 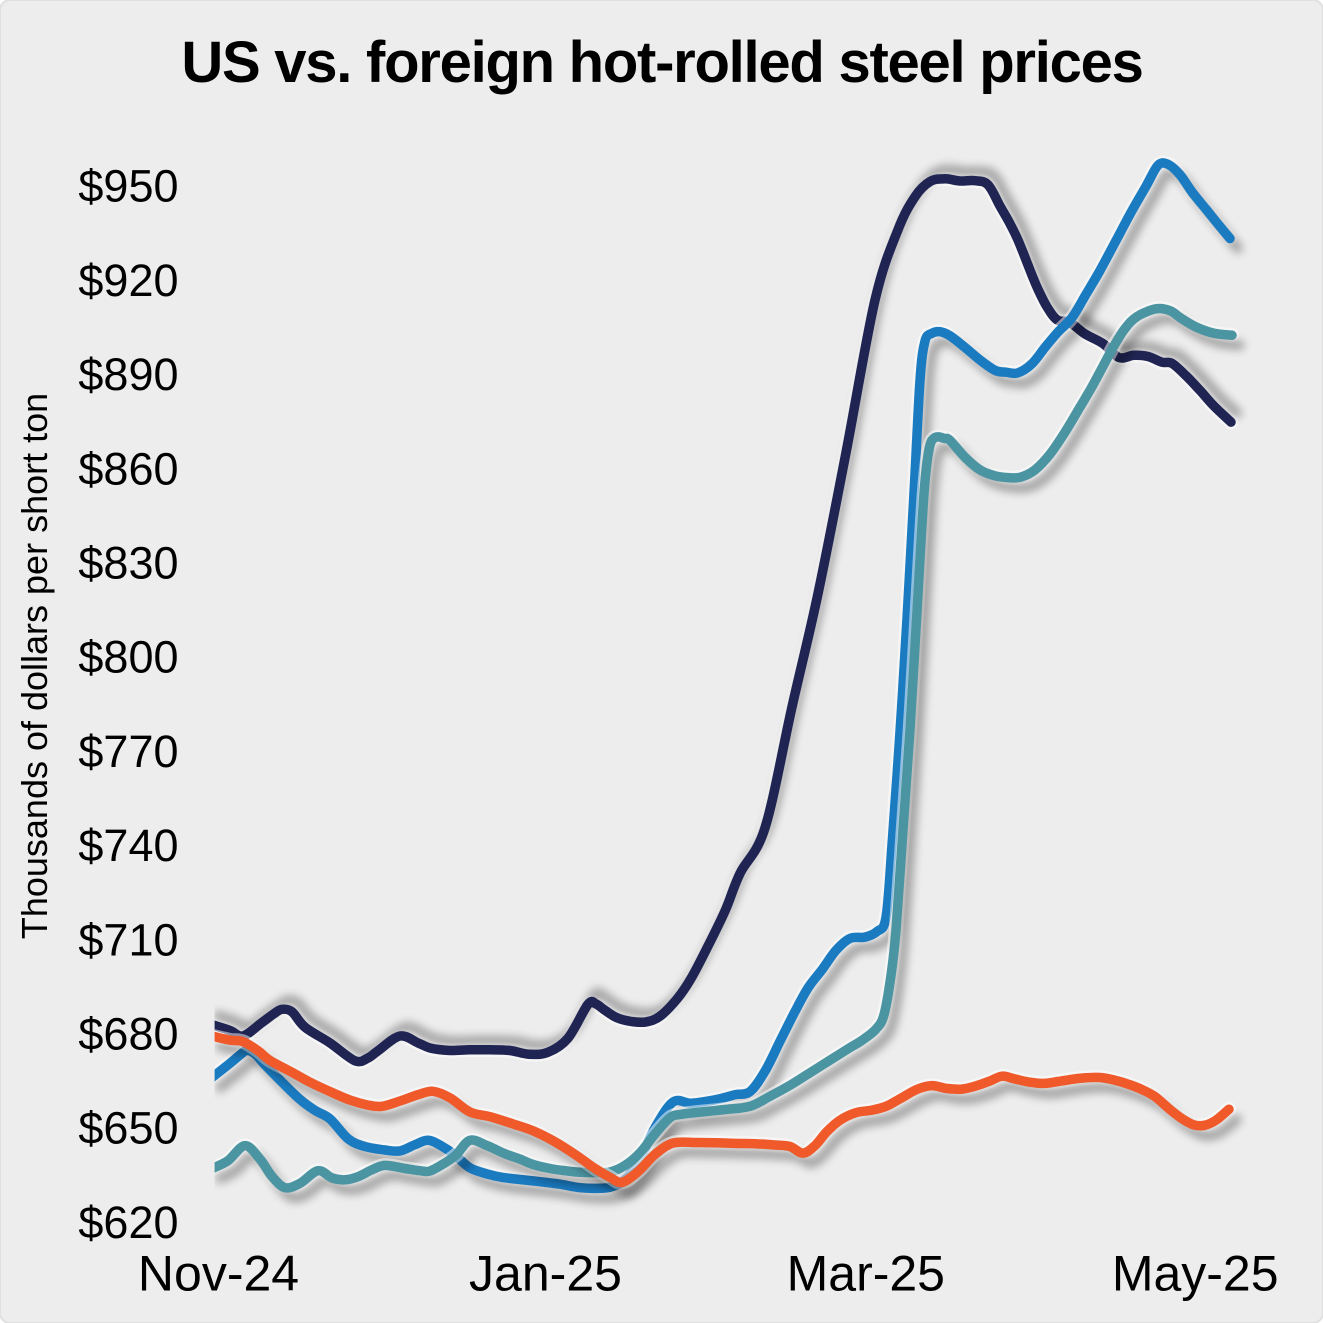 What do you see at coordinates (128, 657) in the screenshot?
I see `svg-text: $800` at bounding box center [128, 657].